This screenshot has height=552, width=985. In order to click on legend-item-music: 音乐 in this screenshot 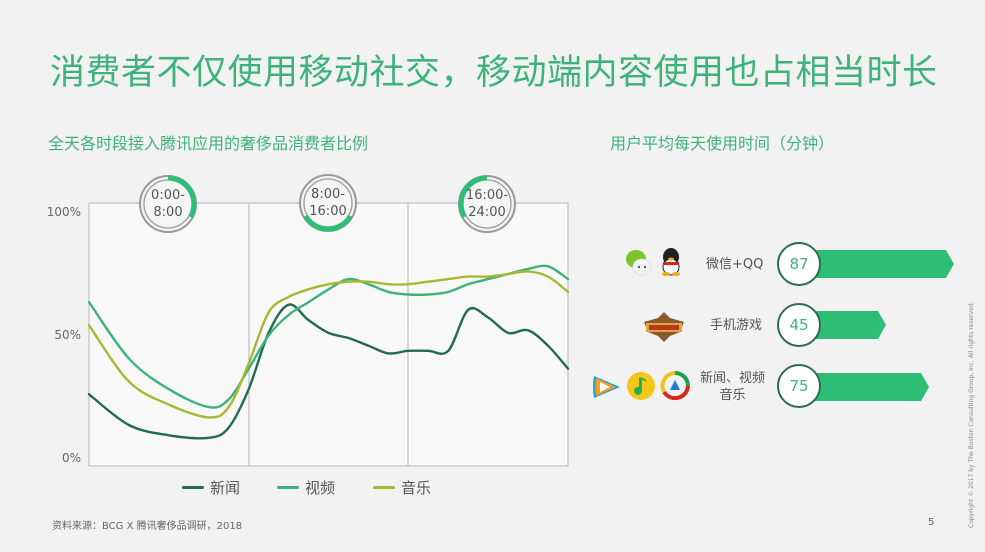, I will do `click(402, 487)`.